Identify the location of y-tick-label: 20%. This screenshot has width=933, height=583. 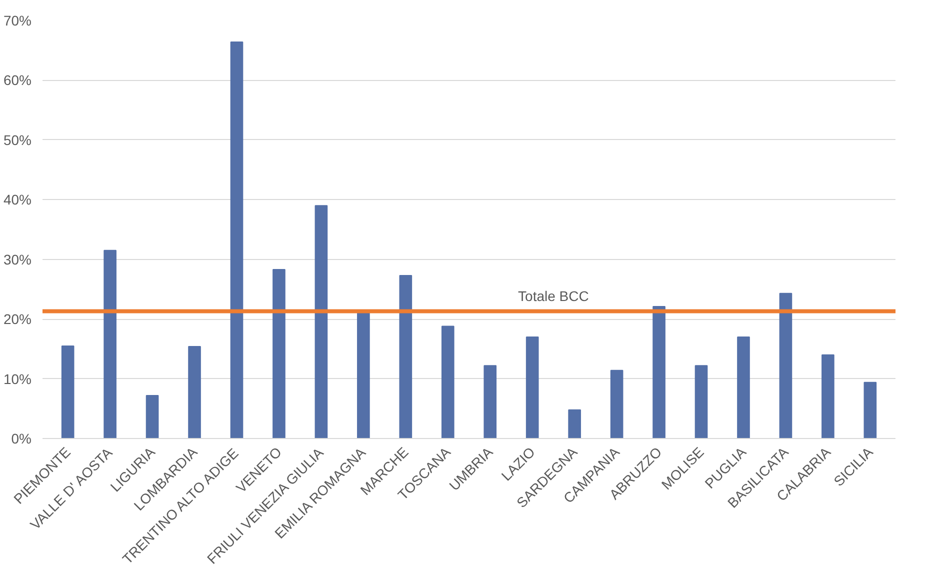
(17, 319).